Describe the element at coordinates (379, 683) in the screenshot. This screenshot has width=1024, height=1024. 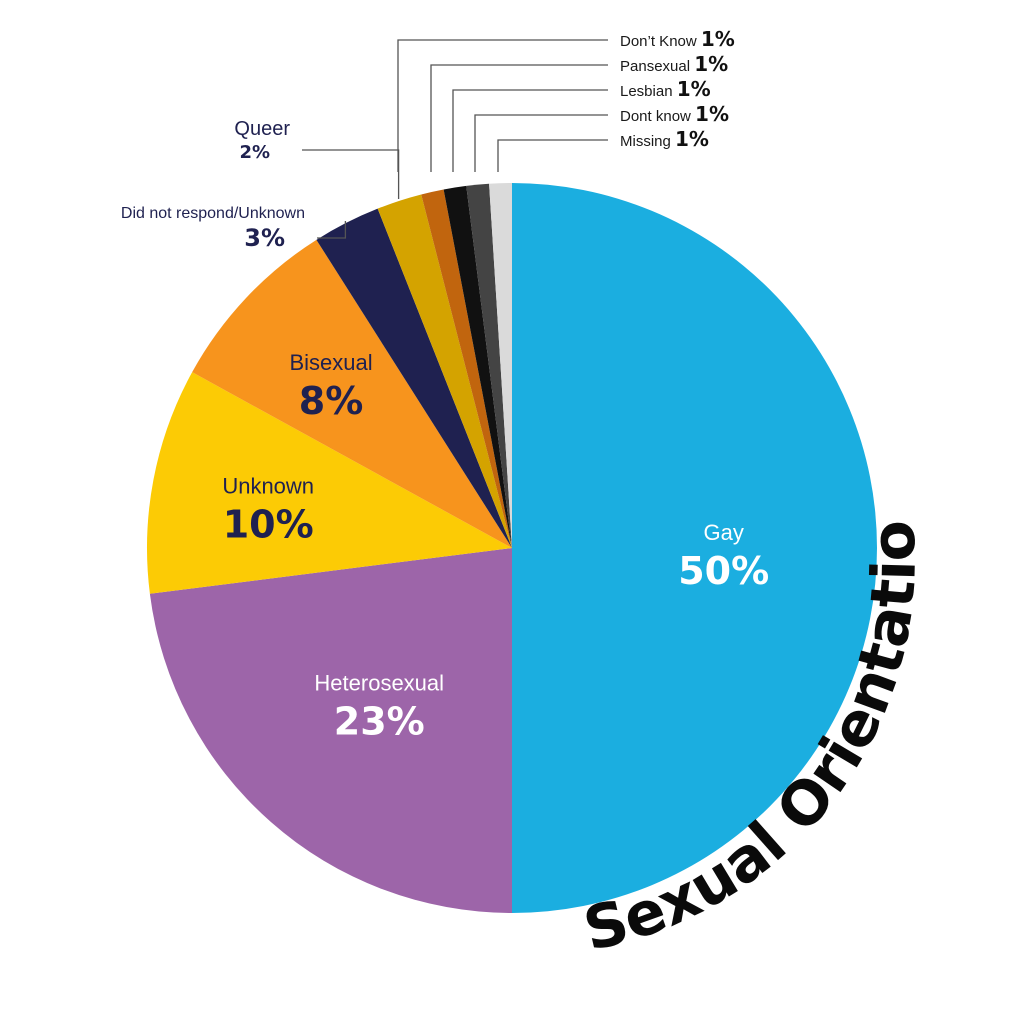
I see `slice-label-heterosexual: Heterosexual` at that location.